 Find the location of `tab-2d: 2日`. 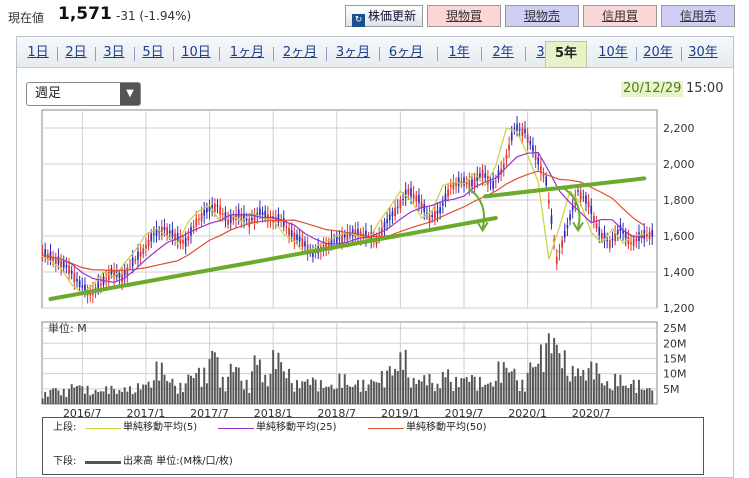

tab-2d: 2日 is located at coordinates (76, 52).